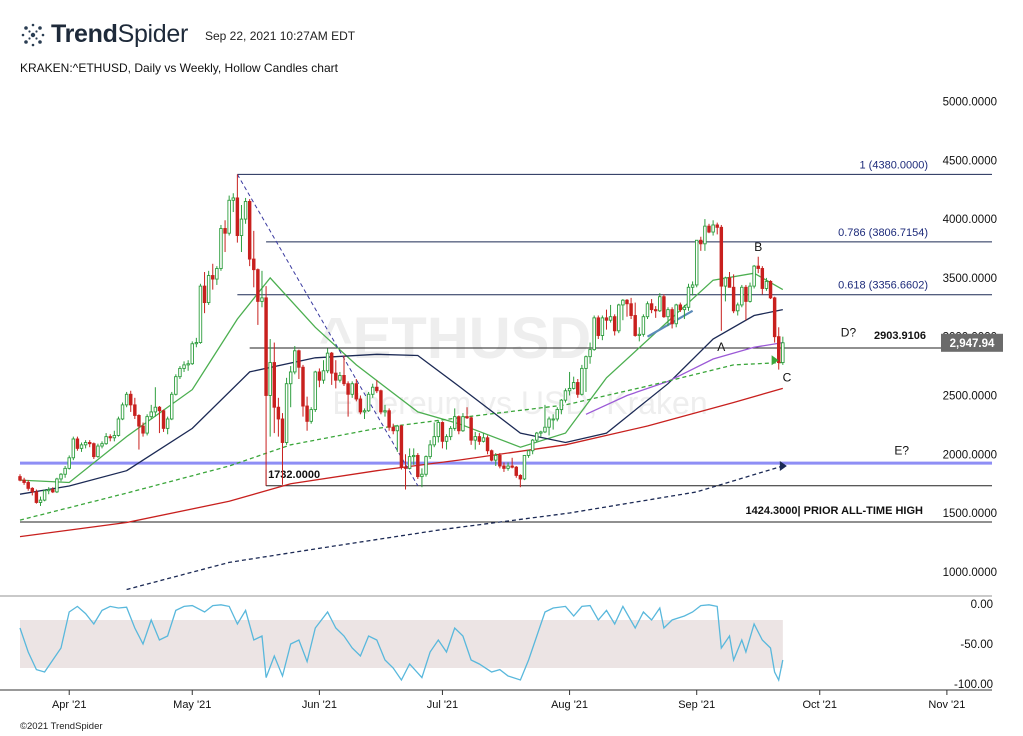  Describe the element at coordinates (970, 103) in the screenshot. I see `price-tick-label: 5000.0000` at that location.